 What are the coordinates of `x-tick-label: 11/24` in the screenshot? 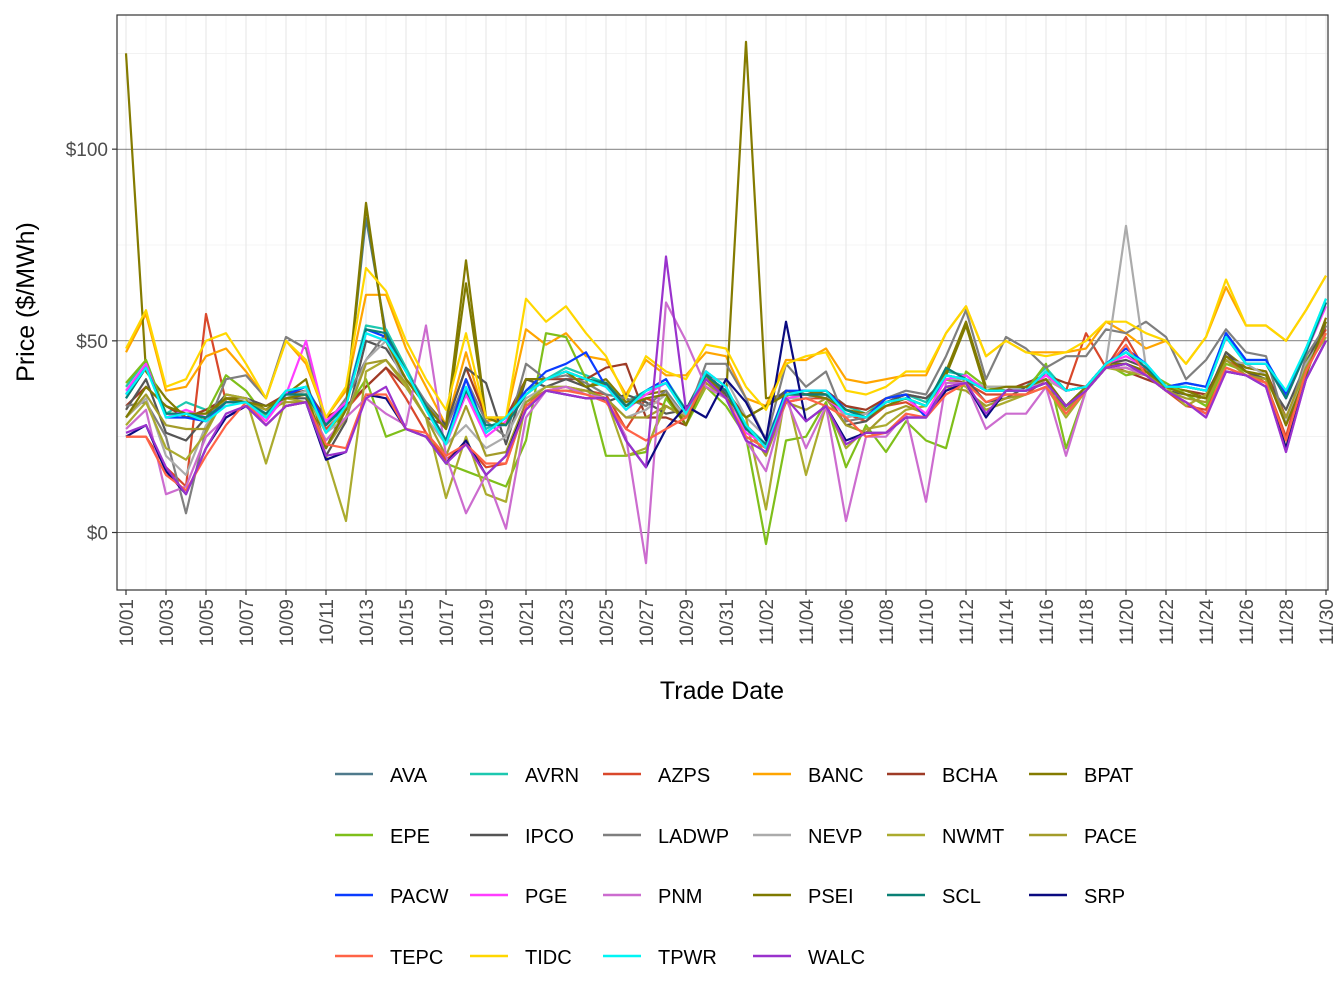 It's located at (1207, 622).